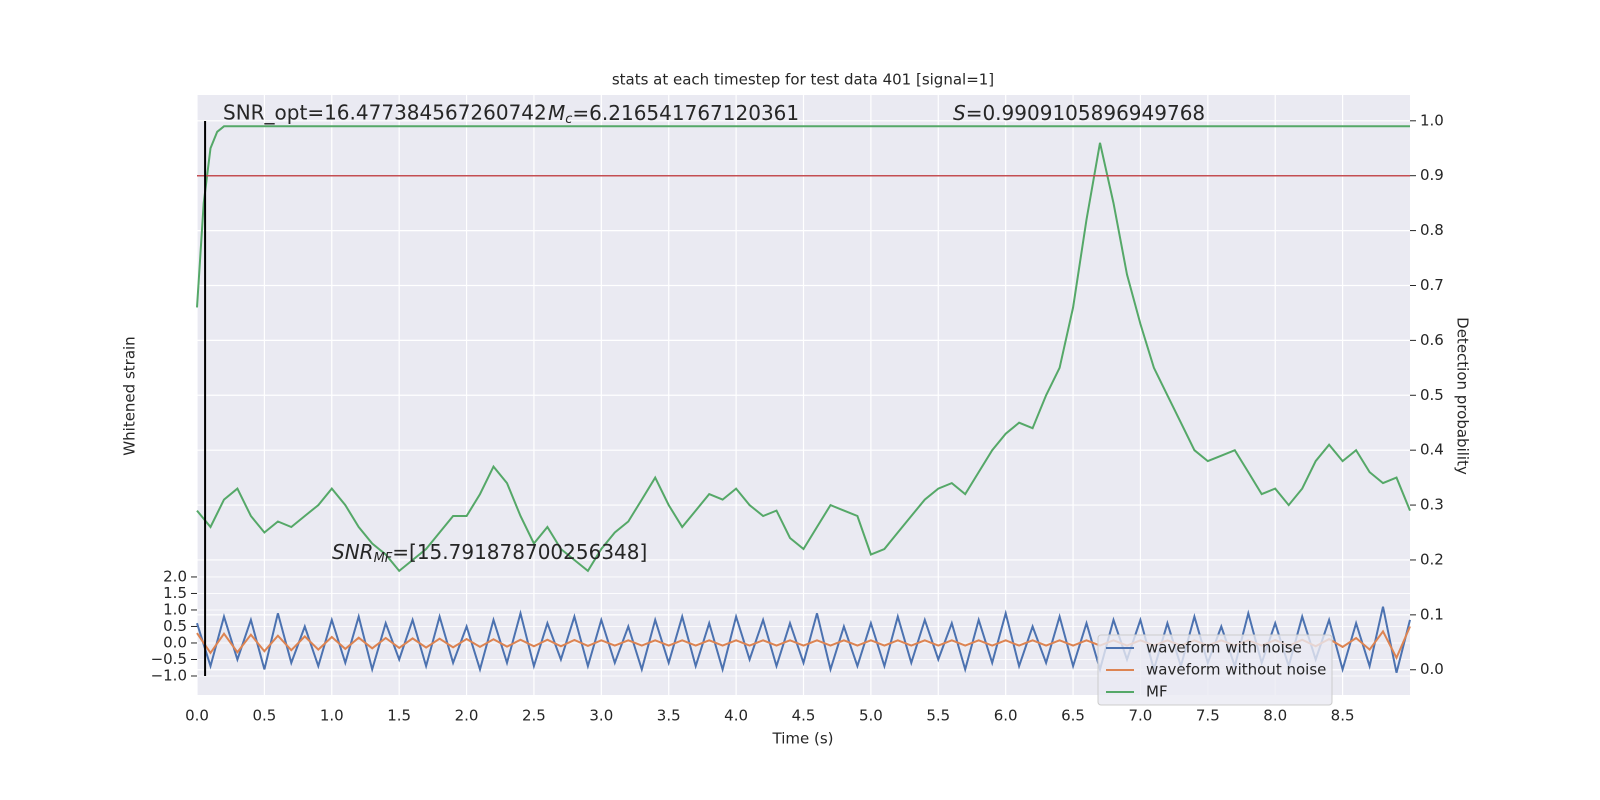  What do you see at coordinates (1208, 716) in the screenshot?
I see `x-tick-label: 7.5` at bounding box center [1208, 716].